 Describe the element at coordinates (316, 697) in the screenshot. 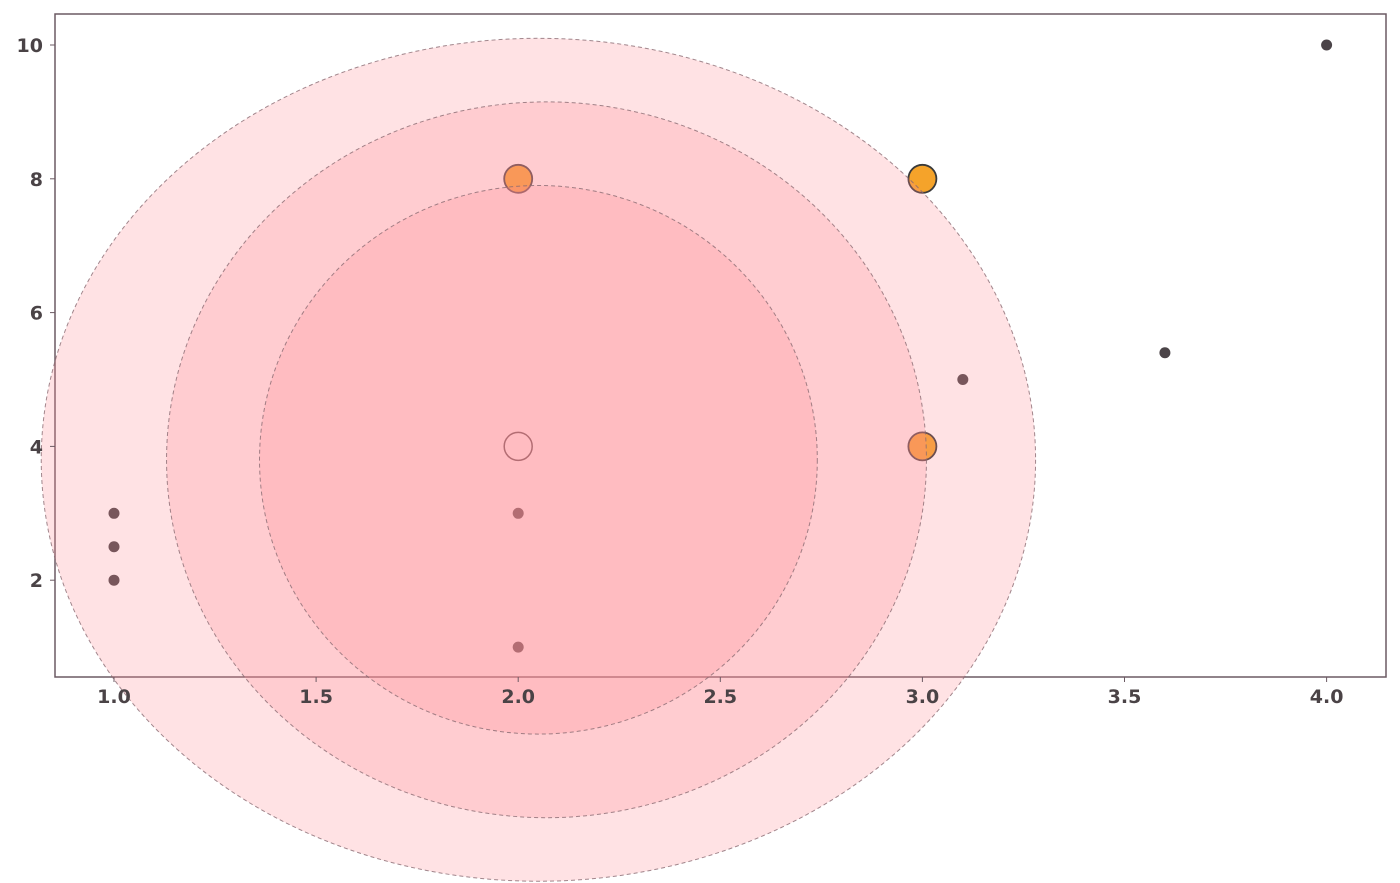

I see `x-tick-label-2: 1.5` at that location.